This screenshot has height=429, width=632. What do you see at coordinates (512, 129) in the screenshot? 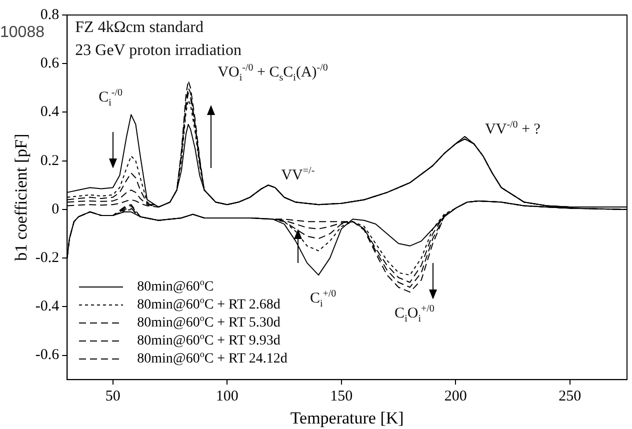
I see `annotation: VV$^{-/0}$ + ?` at bounding box center [512, 129].